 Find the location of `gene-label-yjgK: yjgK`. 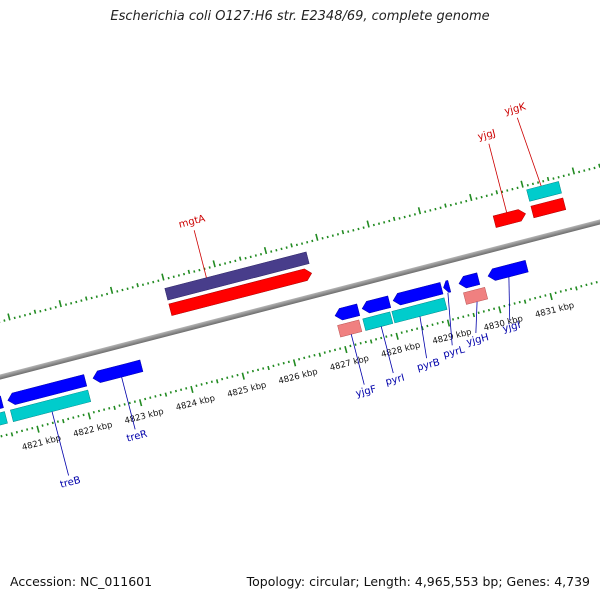

gene-label-yjgK: yjgK is located at coordinates (515, 109).